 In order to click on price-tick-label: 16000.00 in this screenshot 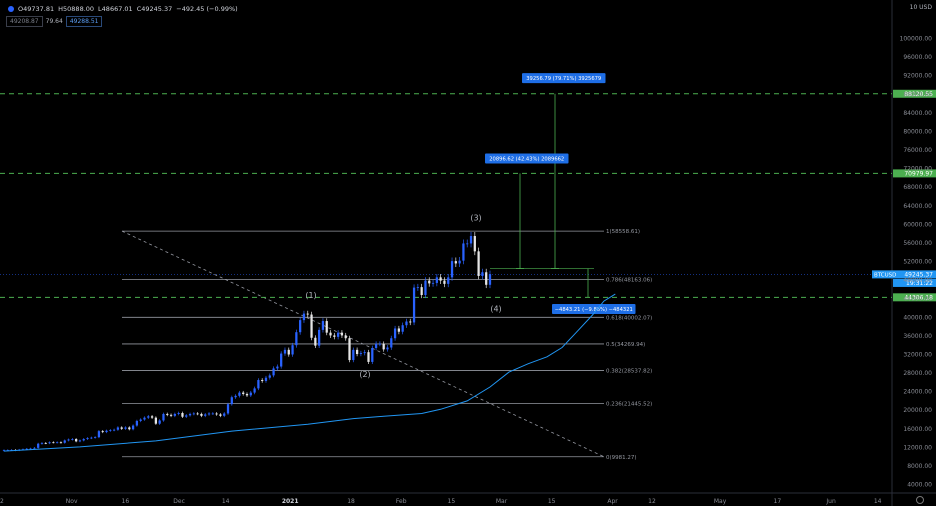, I will do `click(917, 429)`.